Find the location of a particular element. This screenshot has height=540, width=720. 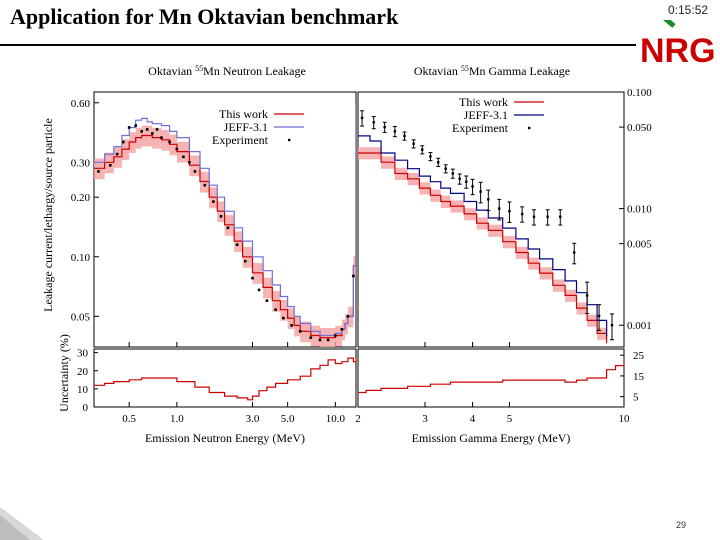

gamma-ytick-label: 0.010 is located at coordinates (639, 210).